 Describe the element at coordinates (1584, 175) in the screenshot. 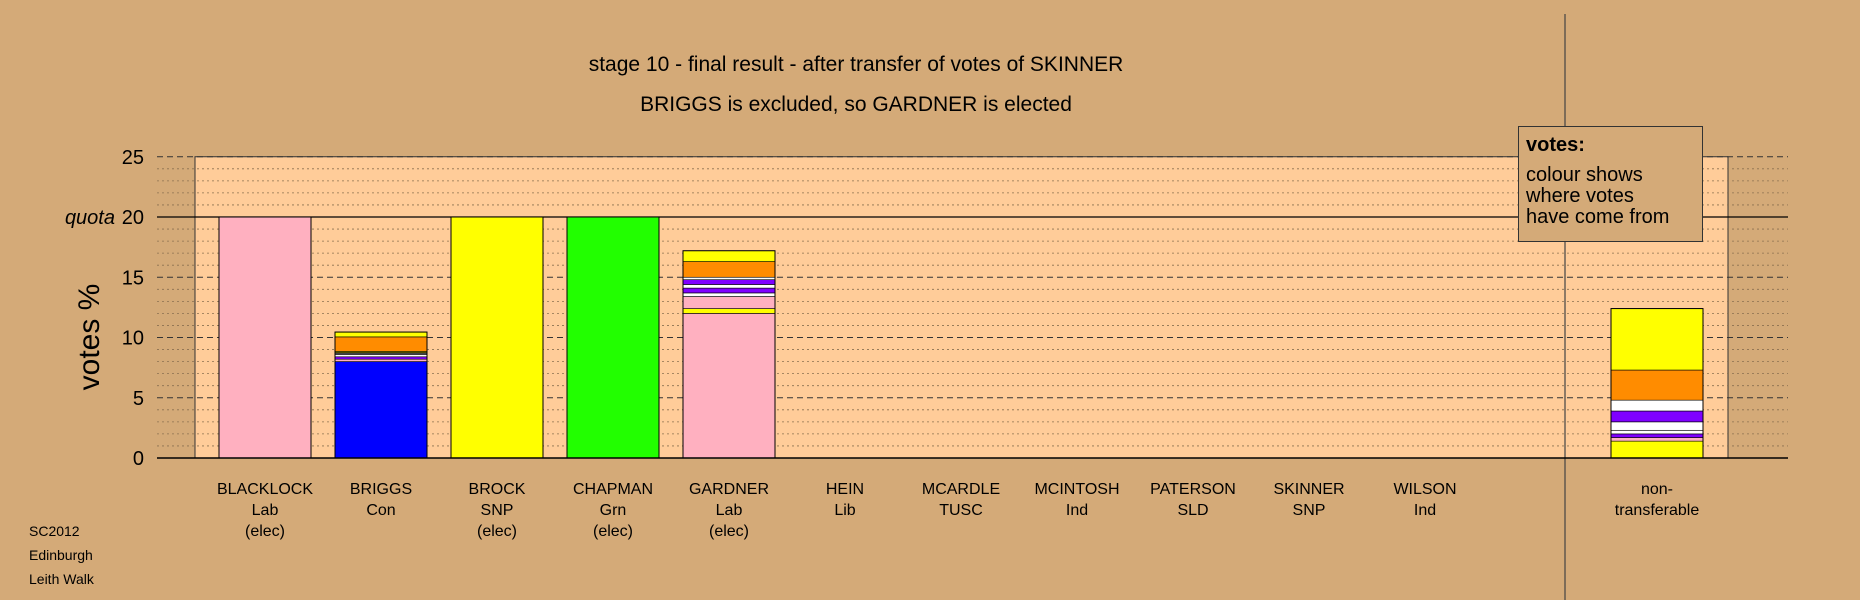

I see `legend-line: colour shows` at that location.